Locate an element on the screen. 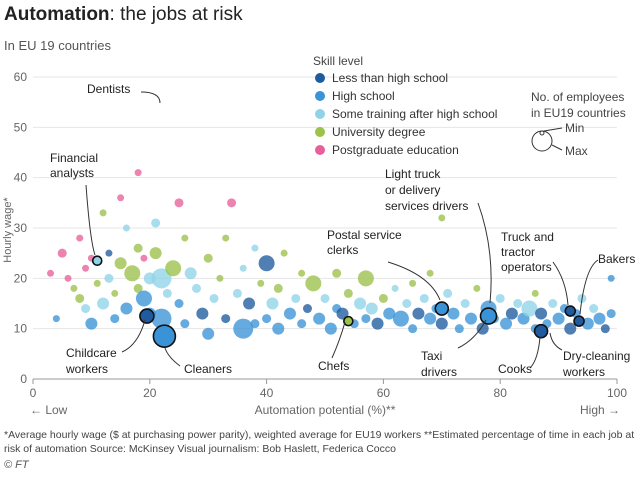 This screenshot has width=640, height=479. annotation-label: analysts is located at coordinates (72, 173).